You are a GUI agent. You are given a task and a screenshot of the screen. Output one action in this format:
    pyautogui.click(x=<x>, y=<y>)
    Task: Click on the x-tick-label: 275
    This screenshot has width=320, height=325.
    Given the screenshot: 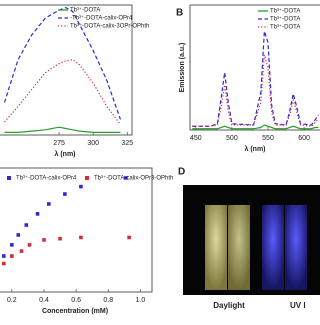 What is the action you would take?
    pyautogui.click(x=59, y=143)
    